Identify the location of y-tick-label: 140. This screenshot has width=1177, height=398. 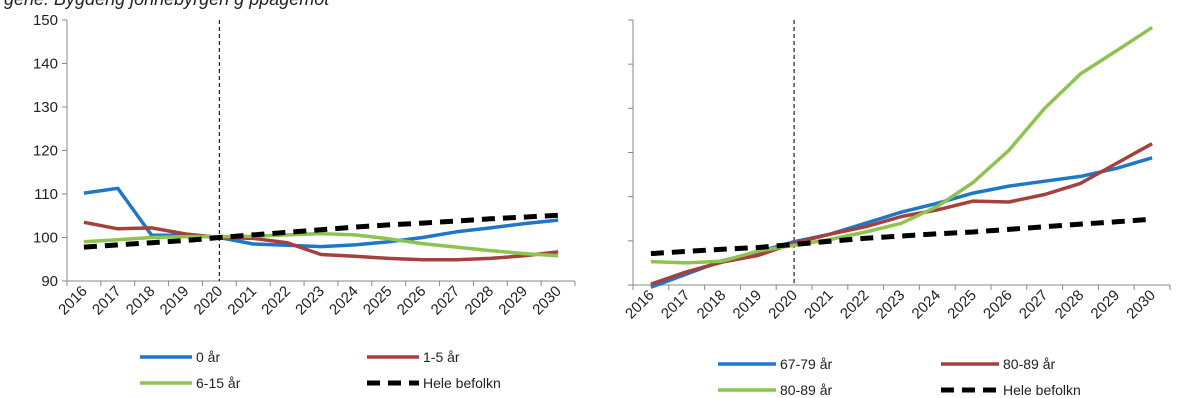
(45, 64).